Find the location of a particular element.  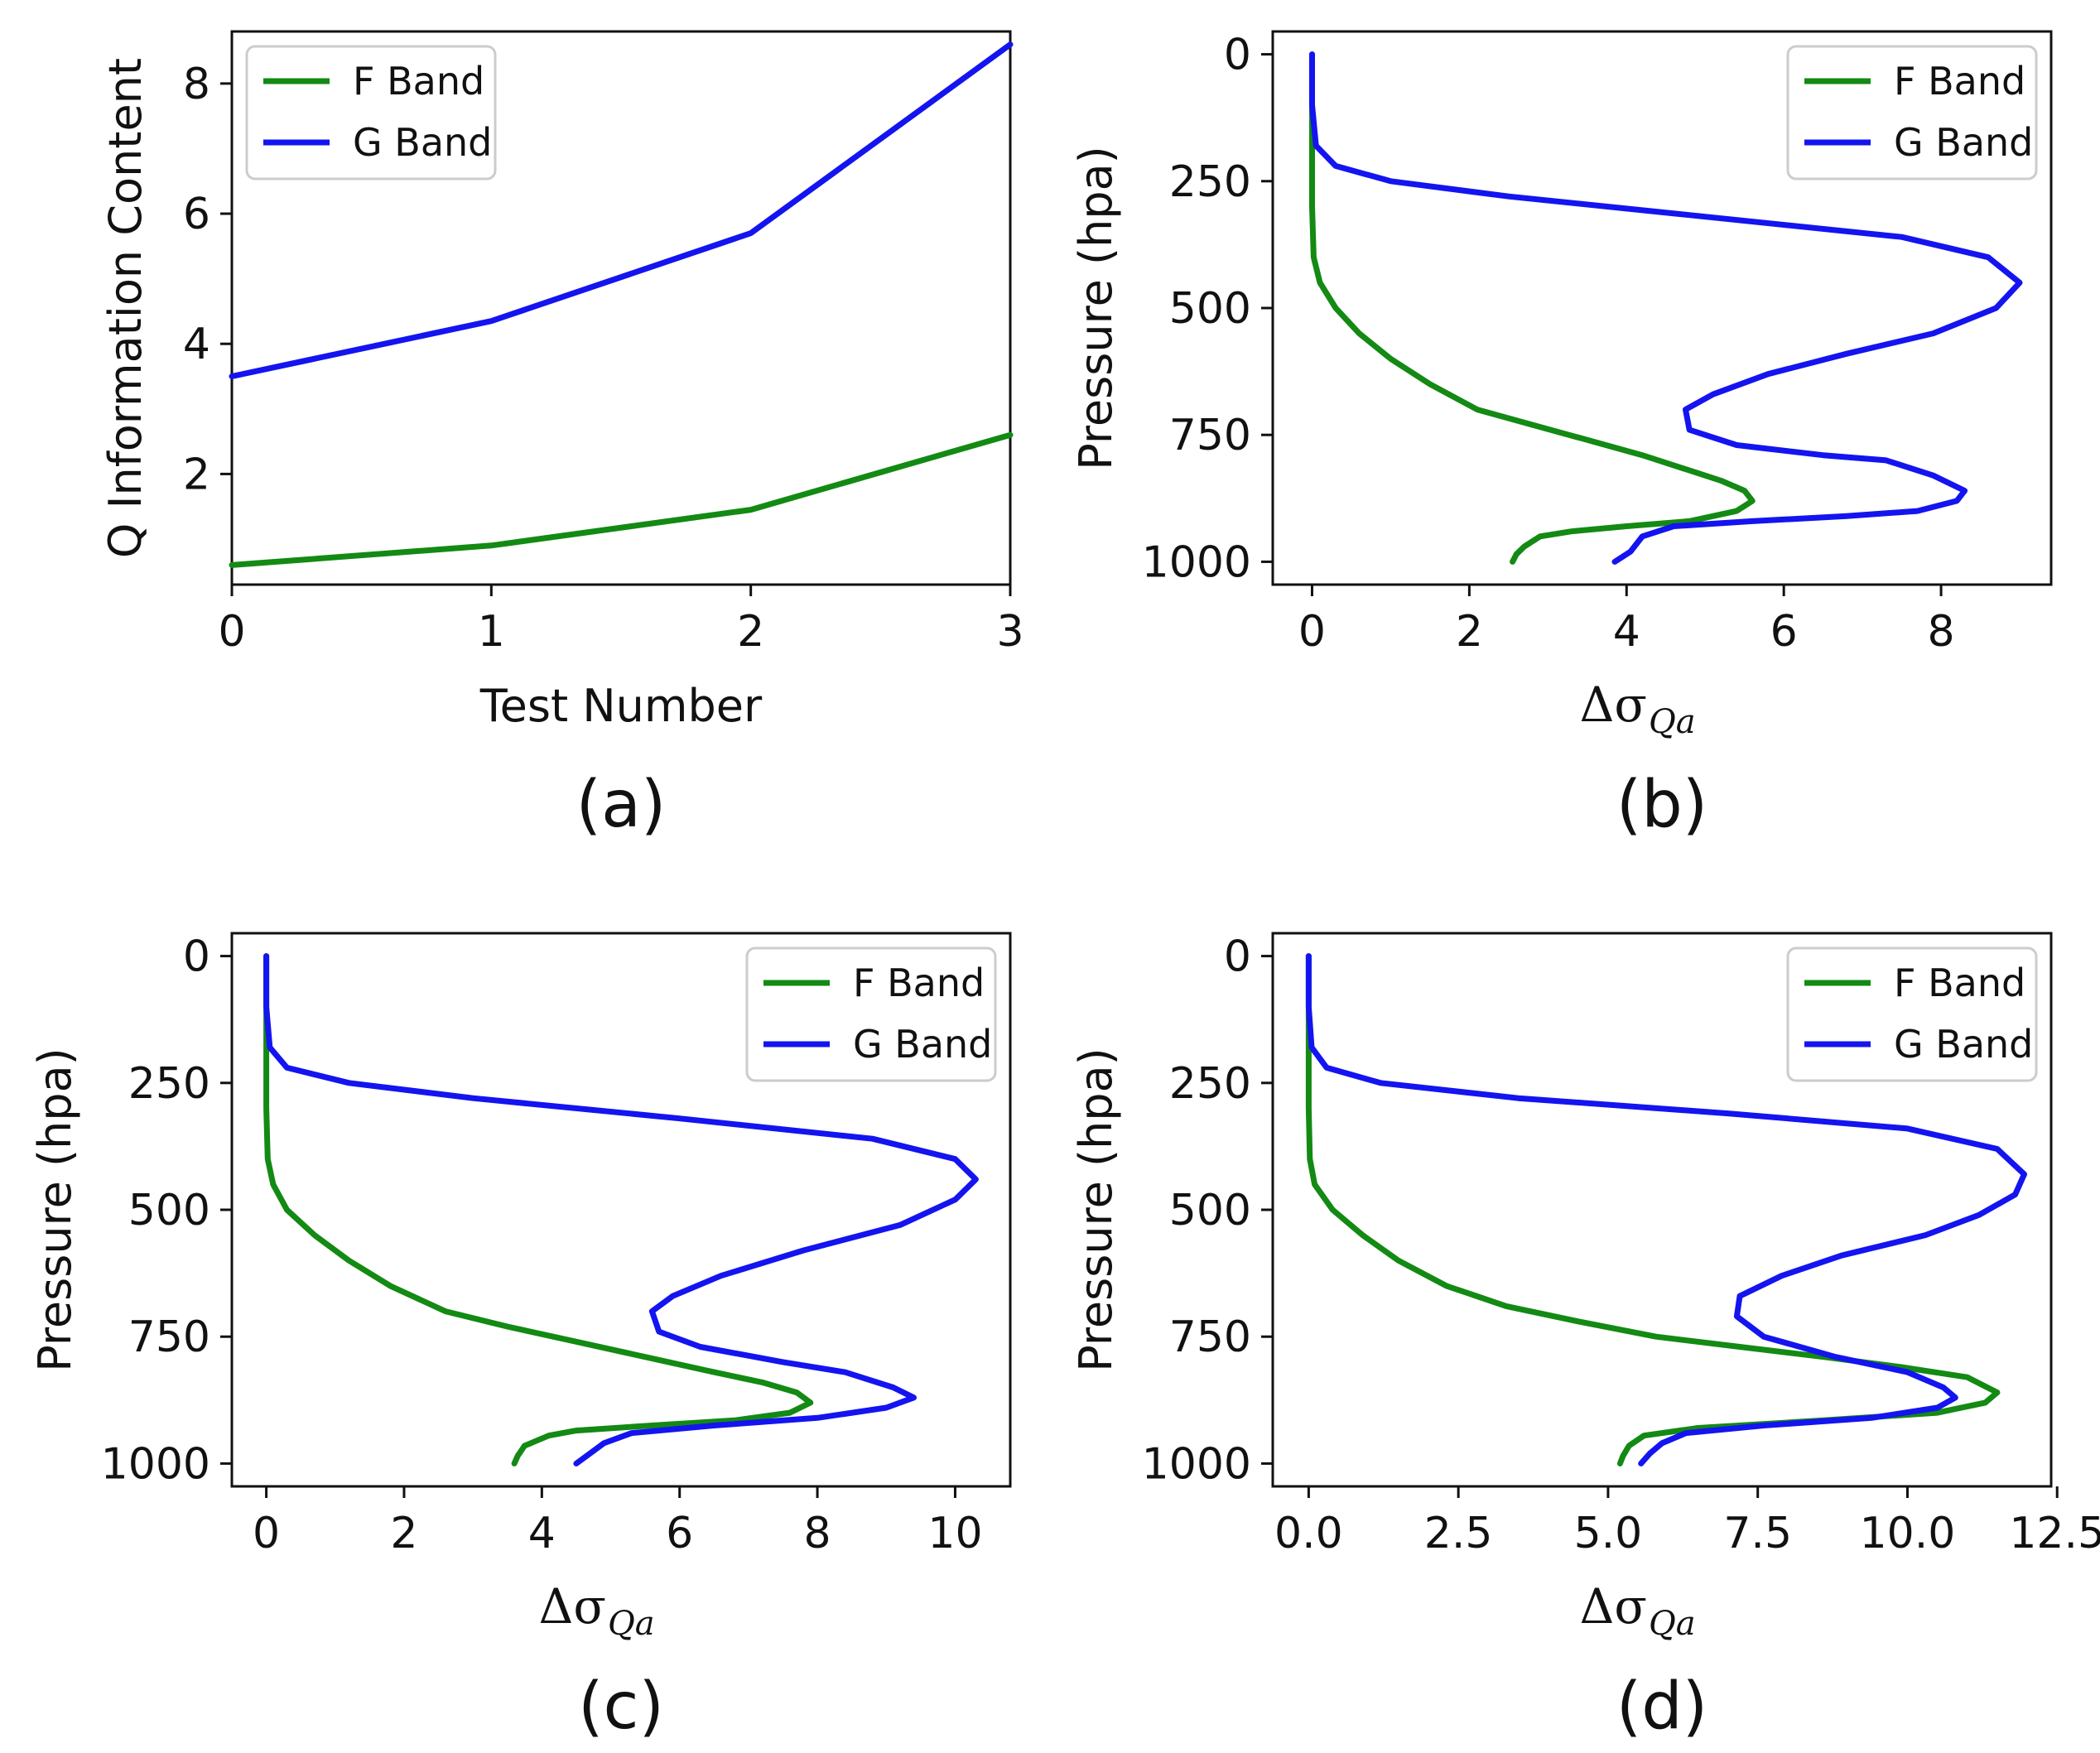

plot-frame is located at coordinates (621, 308).